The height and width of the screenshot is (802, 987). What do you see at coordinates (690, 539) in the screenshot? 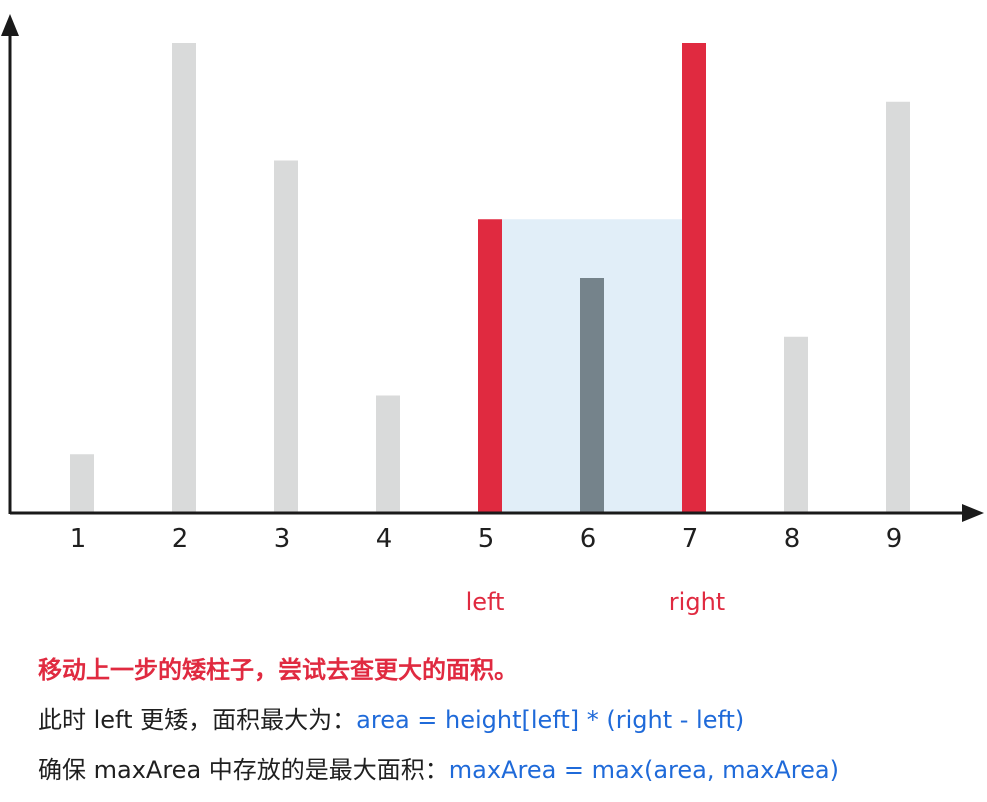
I see `x-tick-7: 7` at bounding box center [690, 539].